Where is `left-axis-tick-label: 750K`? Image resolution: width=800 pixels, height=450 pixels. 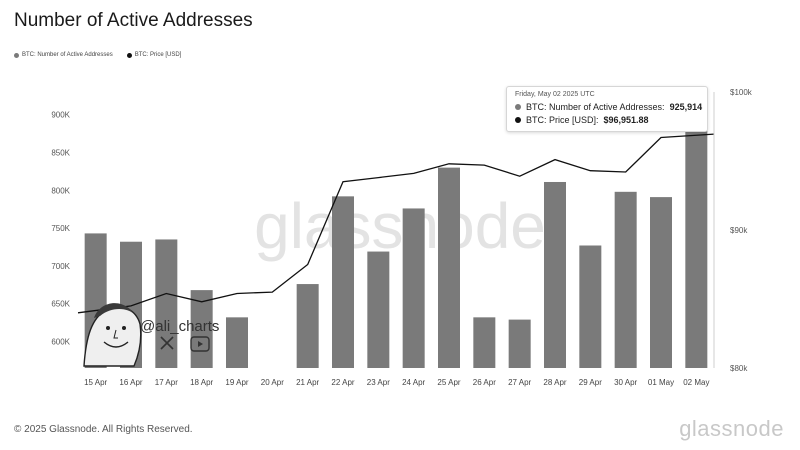
left-axis-tick-label: 750K is located at coordinates (60, 228).